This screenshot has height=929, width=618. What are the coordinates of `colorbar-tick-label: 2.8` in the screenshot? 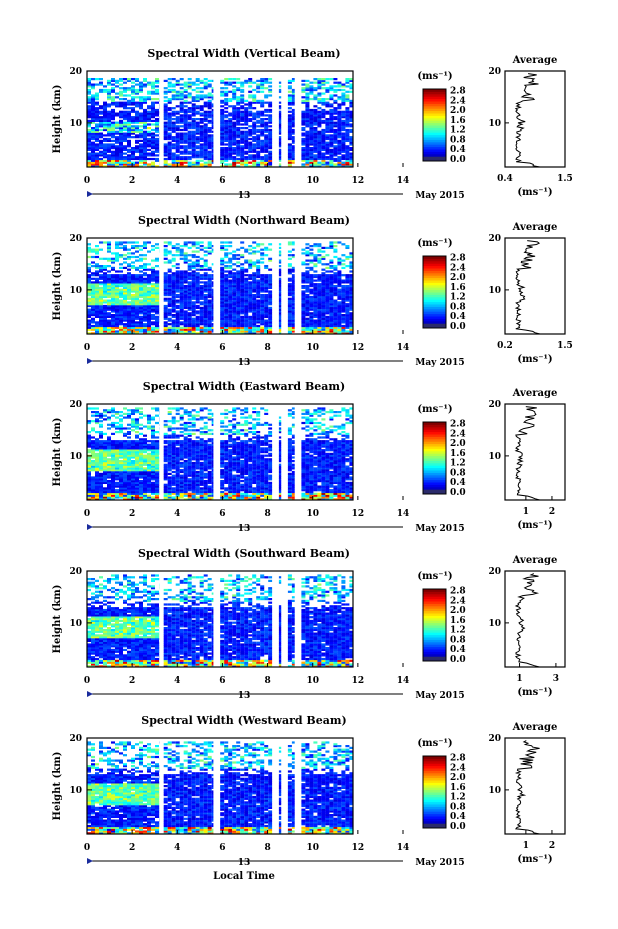 It's located at (458, 259).